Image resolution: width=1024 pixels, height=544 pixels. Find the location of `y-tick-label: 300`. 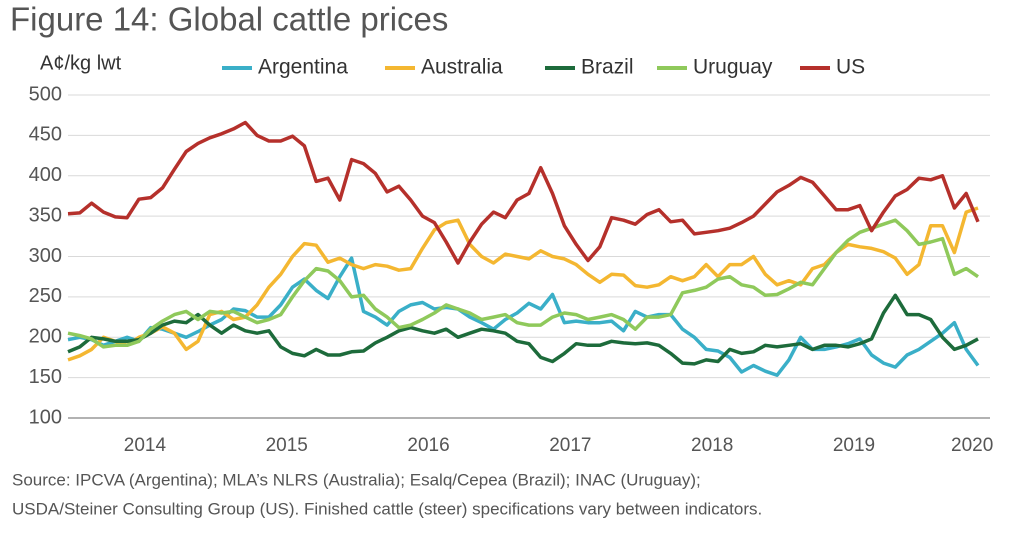

y-tick-label: 300 is located at coordinates (45, 256).